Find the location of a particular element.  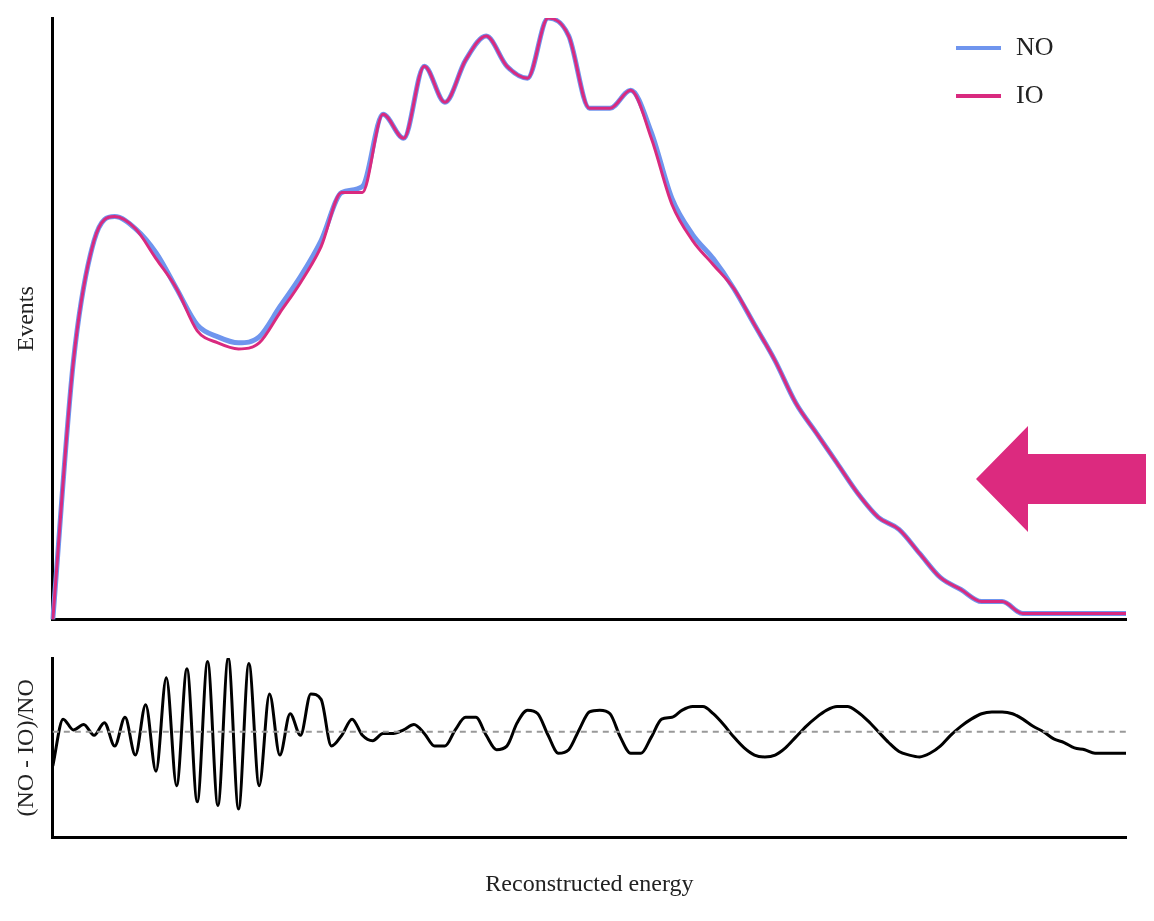

y-axis-title: (NO - IO)/NO is located at coordinates (24, 748).